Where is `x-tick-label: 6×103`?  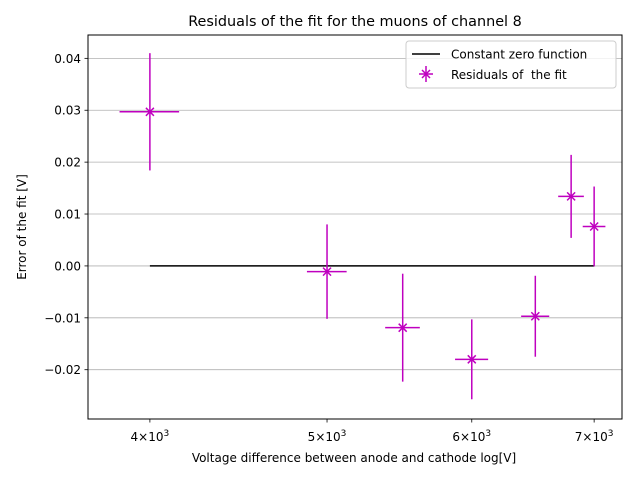
x-tick-label: 6×103 is located at coordinates (471, 436).